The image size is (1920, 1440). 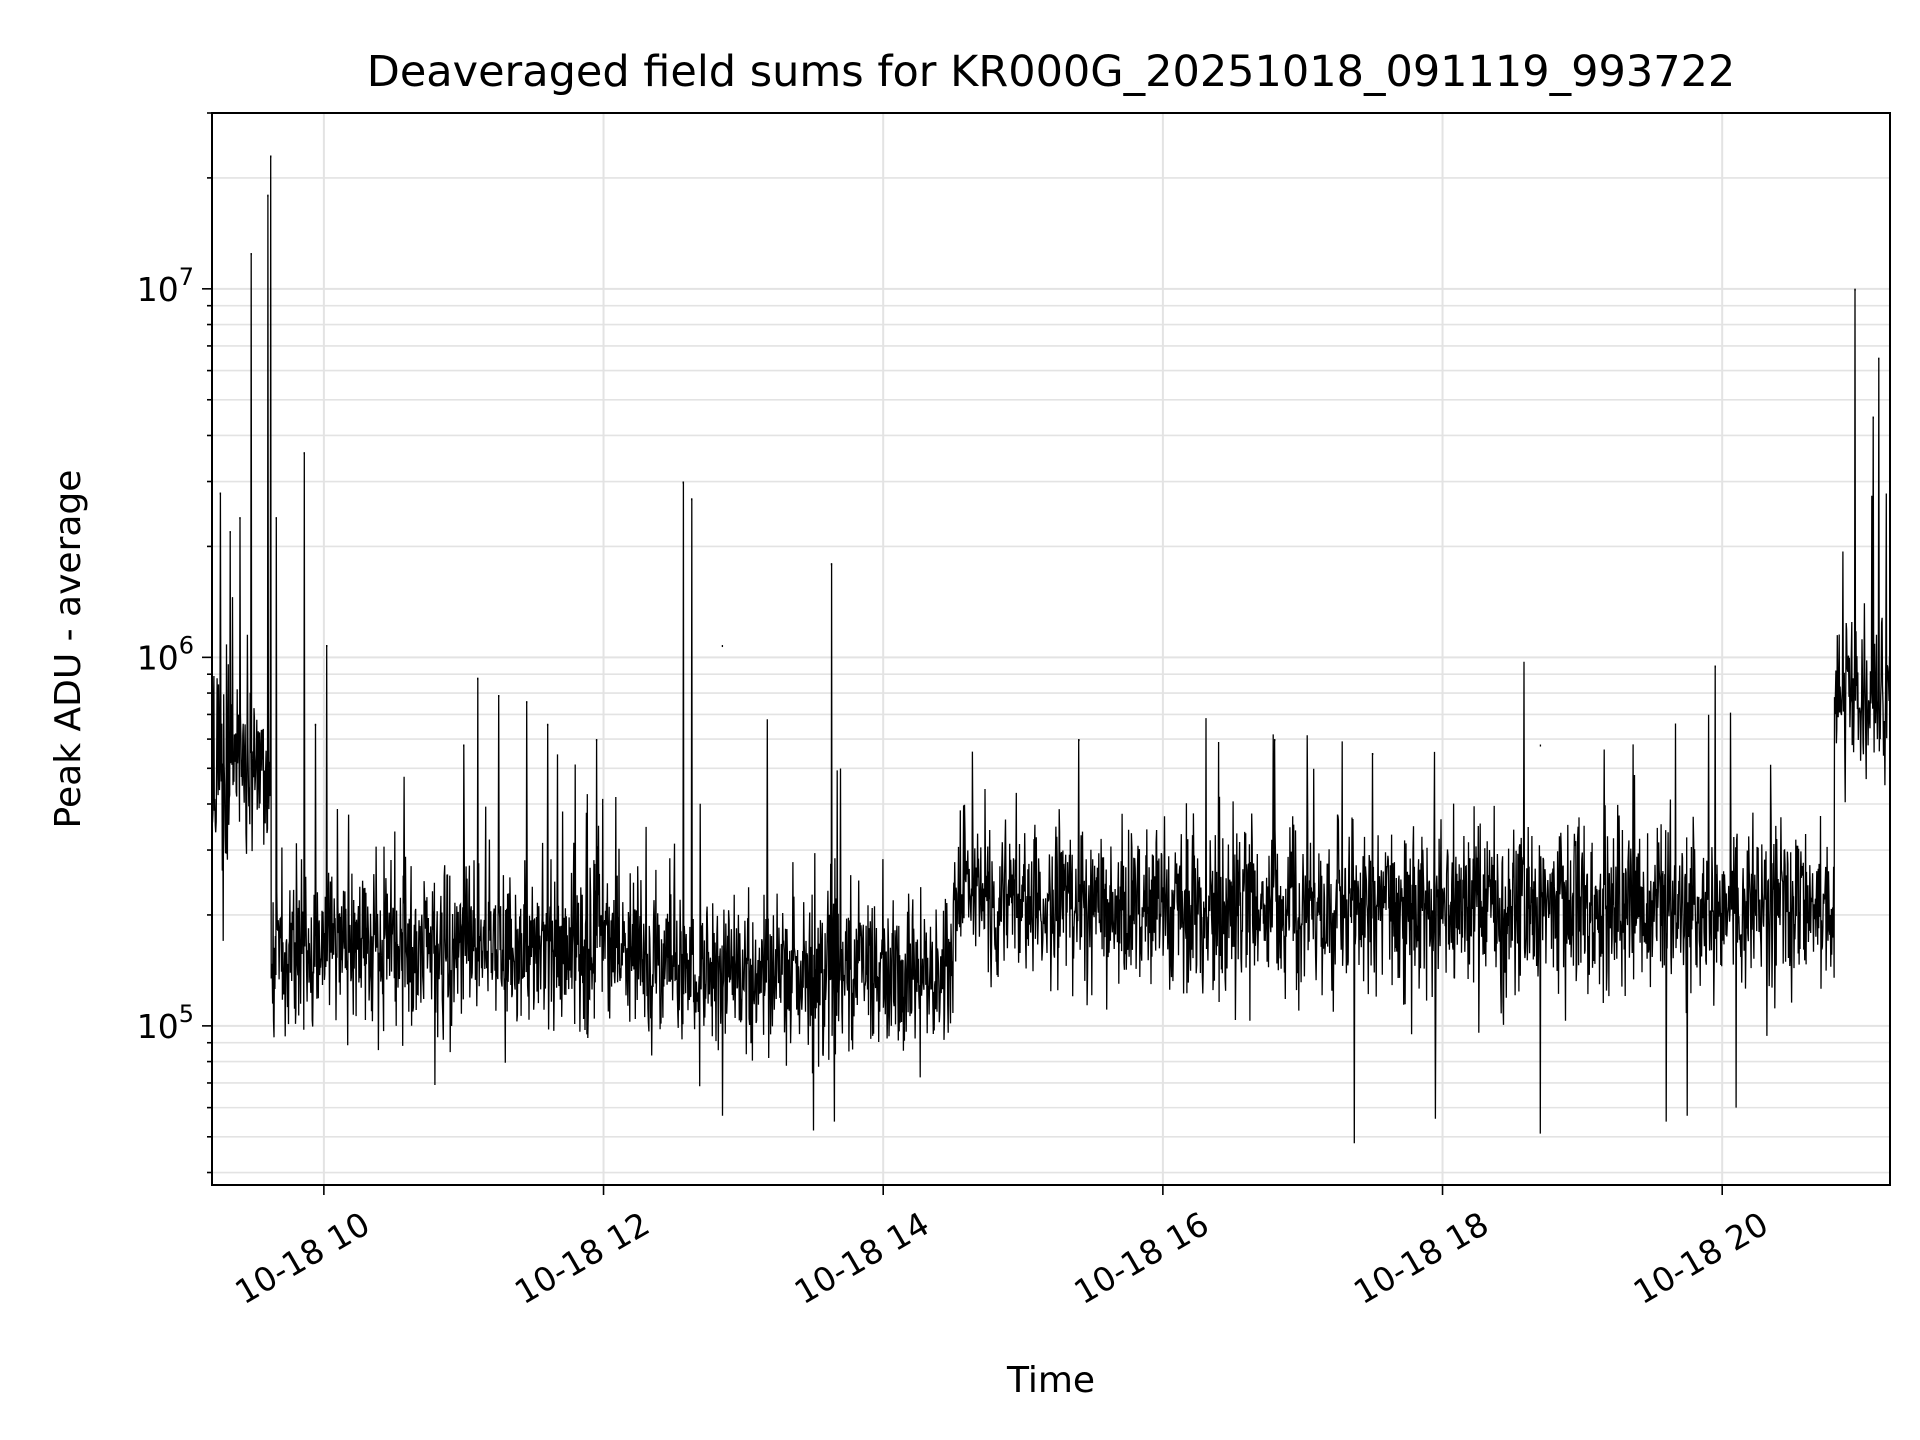 What do you see at coordinates (186, 1014) in the screenshot?
I see `y-tick-exponent: 5` at bounding box center [186, 1014].